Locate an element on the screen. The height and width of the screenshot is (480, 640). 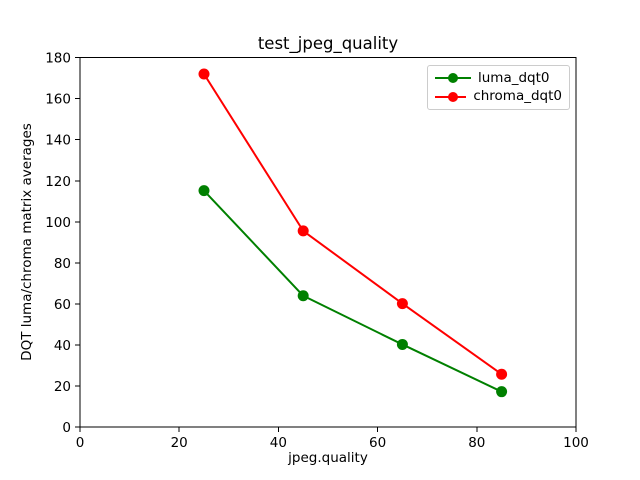
y-tick-label: 100 is located at coordinates (58, 223).